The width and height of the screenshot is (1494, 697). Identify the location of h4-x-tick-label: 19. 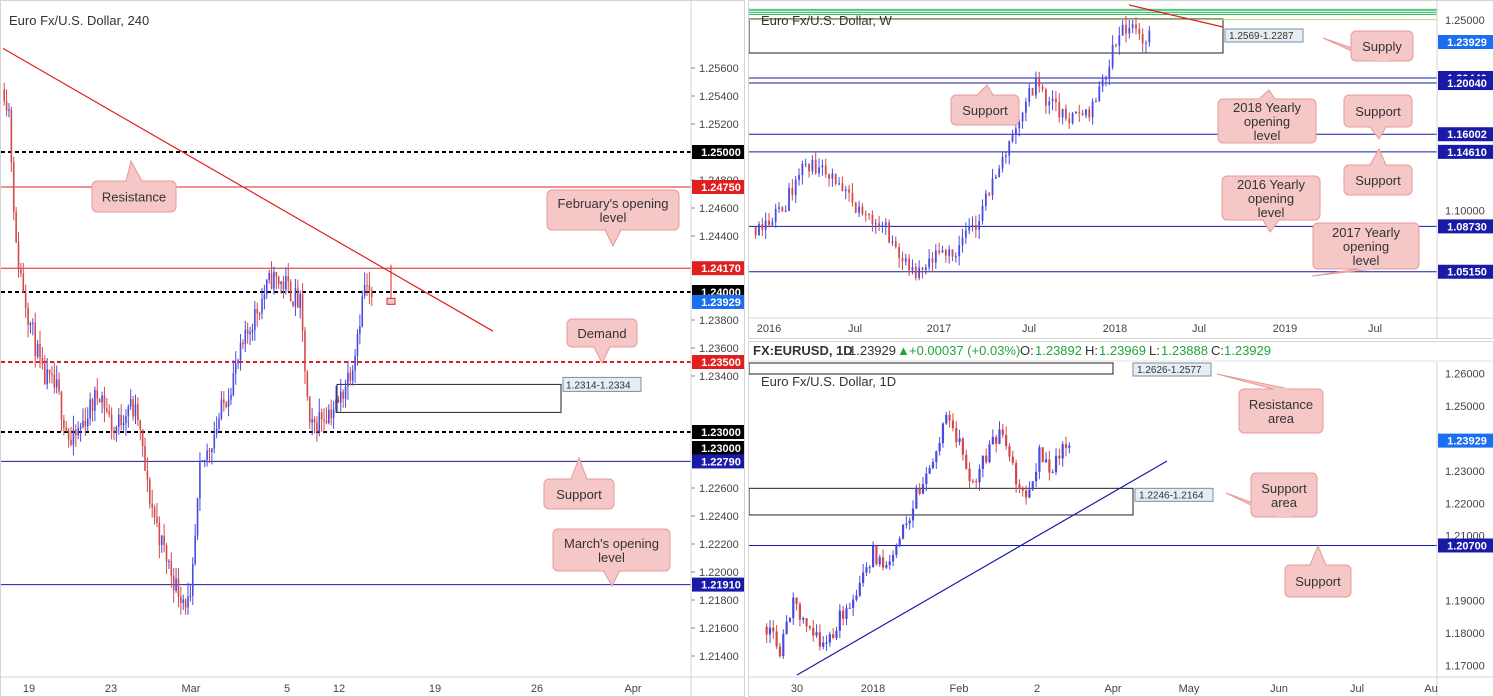
(435, 689).